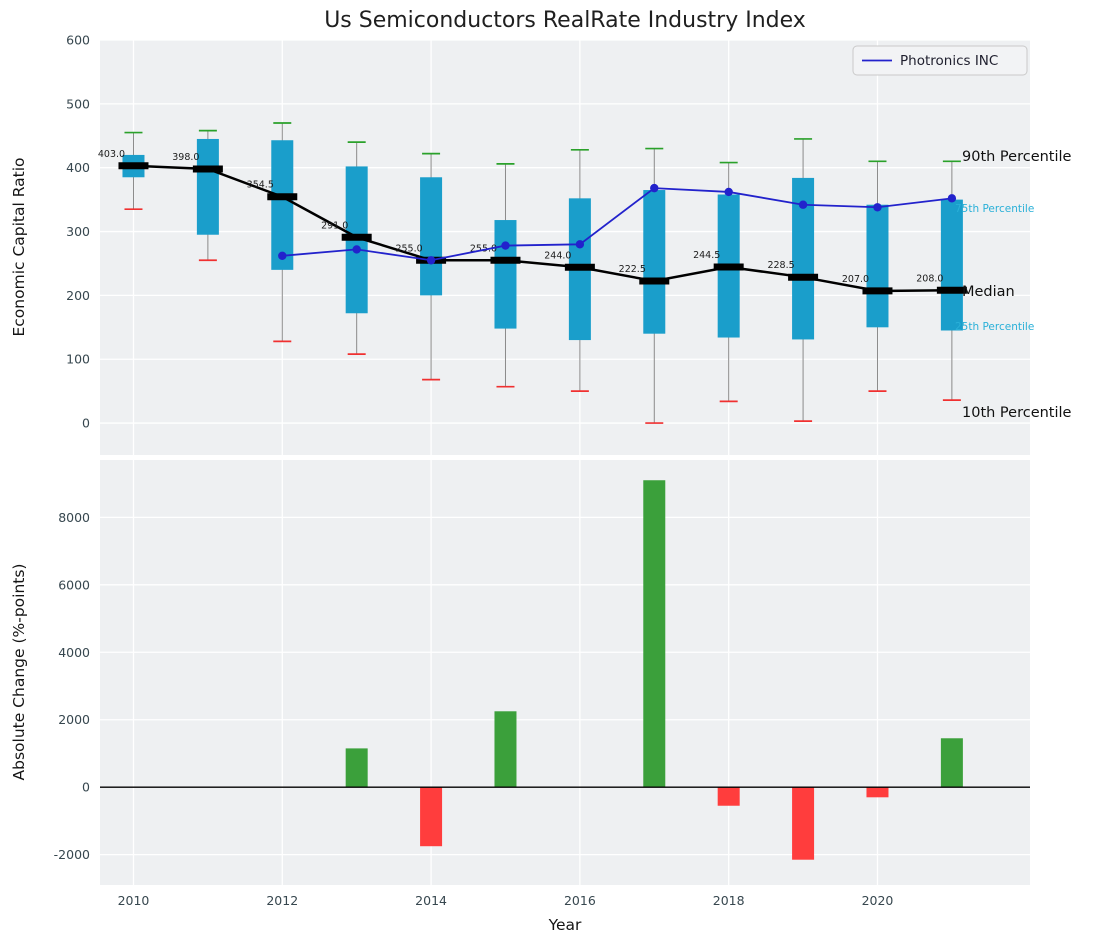 This screenshot has height=942, width=1098. I want to click on top-y-tick-500: 500, so click(78, 103).